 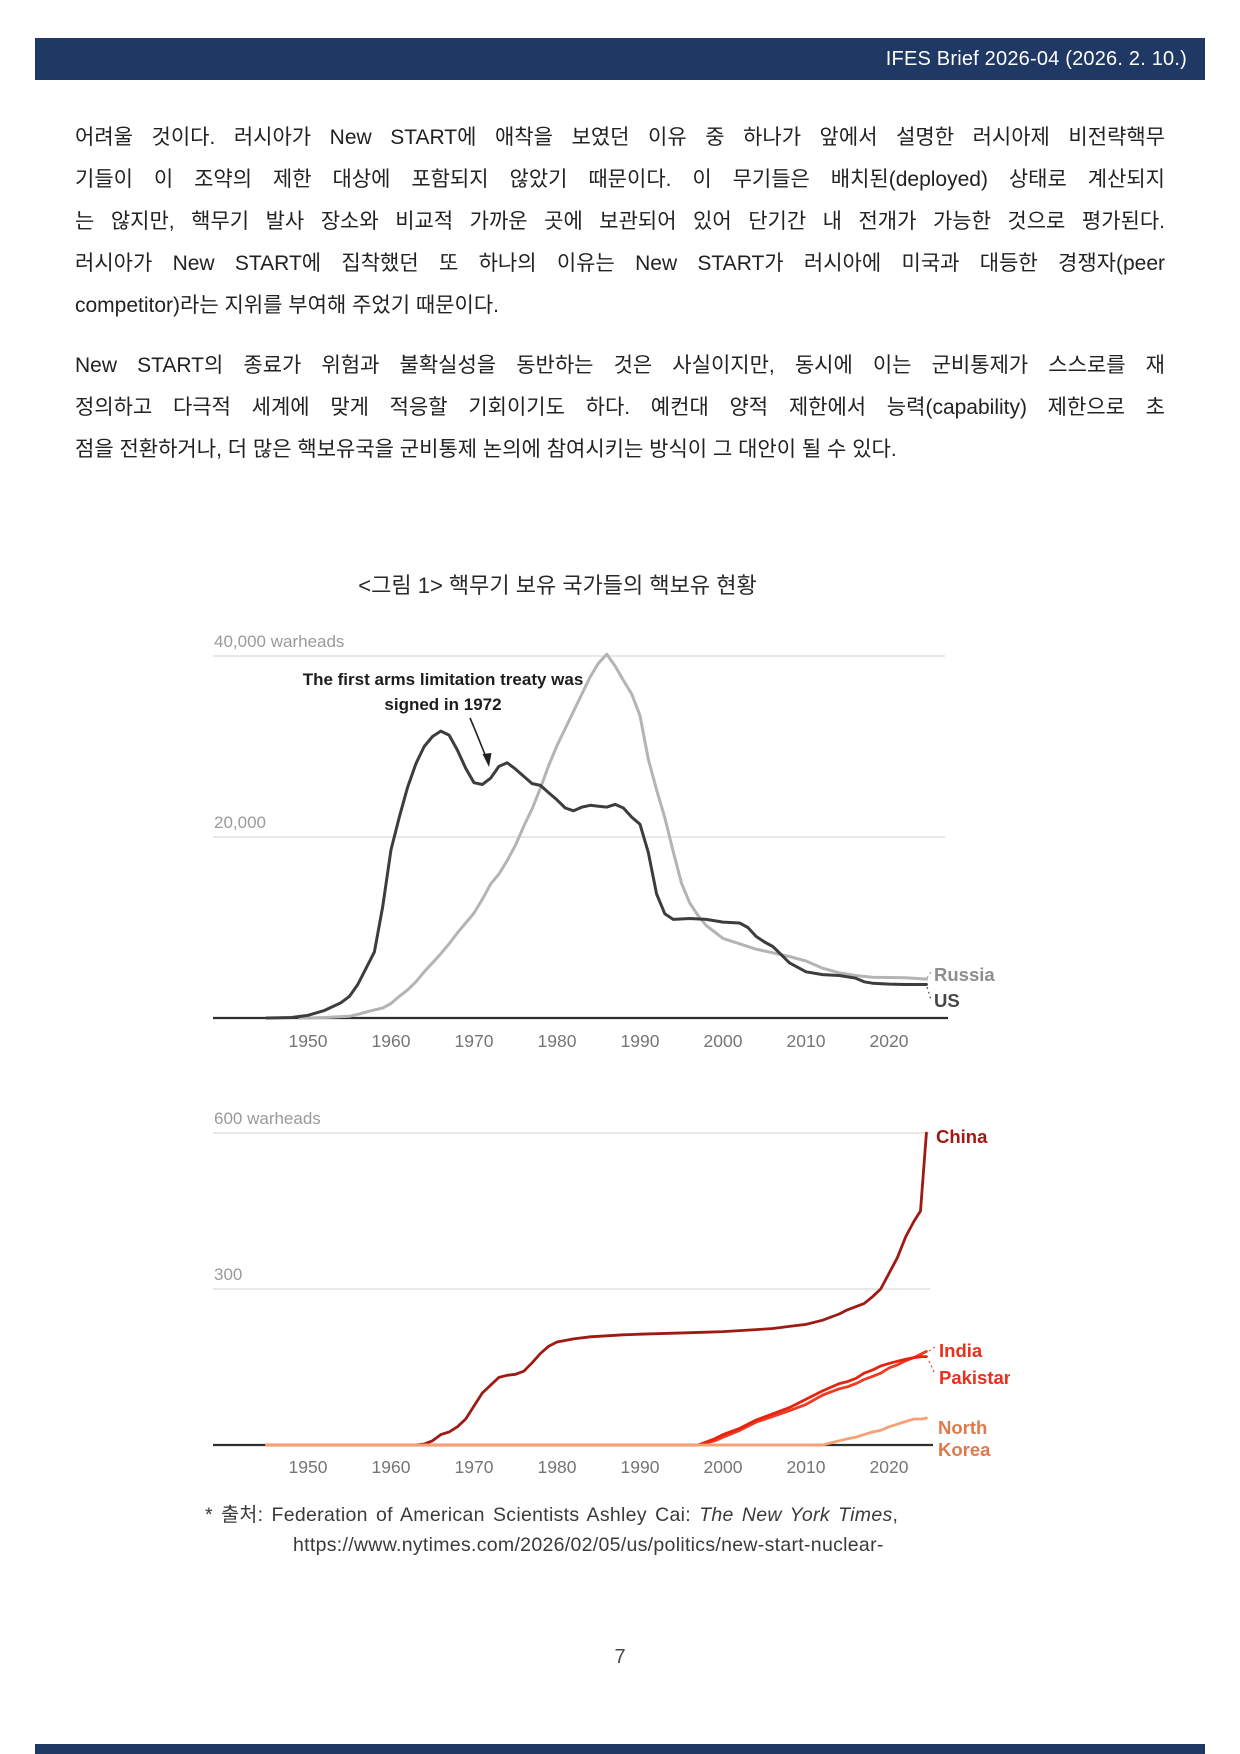 I want to click on source-suffix: ,, so click(x=895, y=1515).